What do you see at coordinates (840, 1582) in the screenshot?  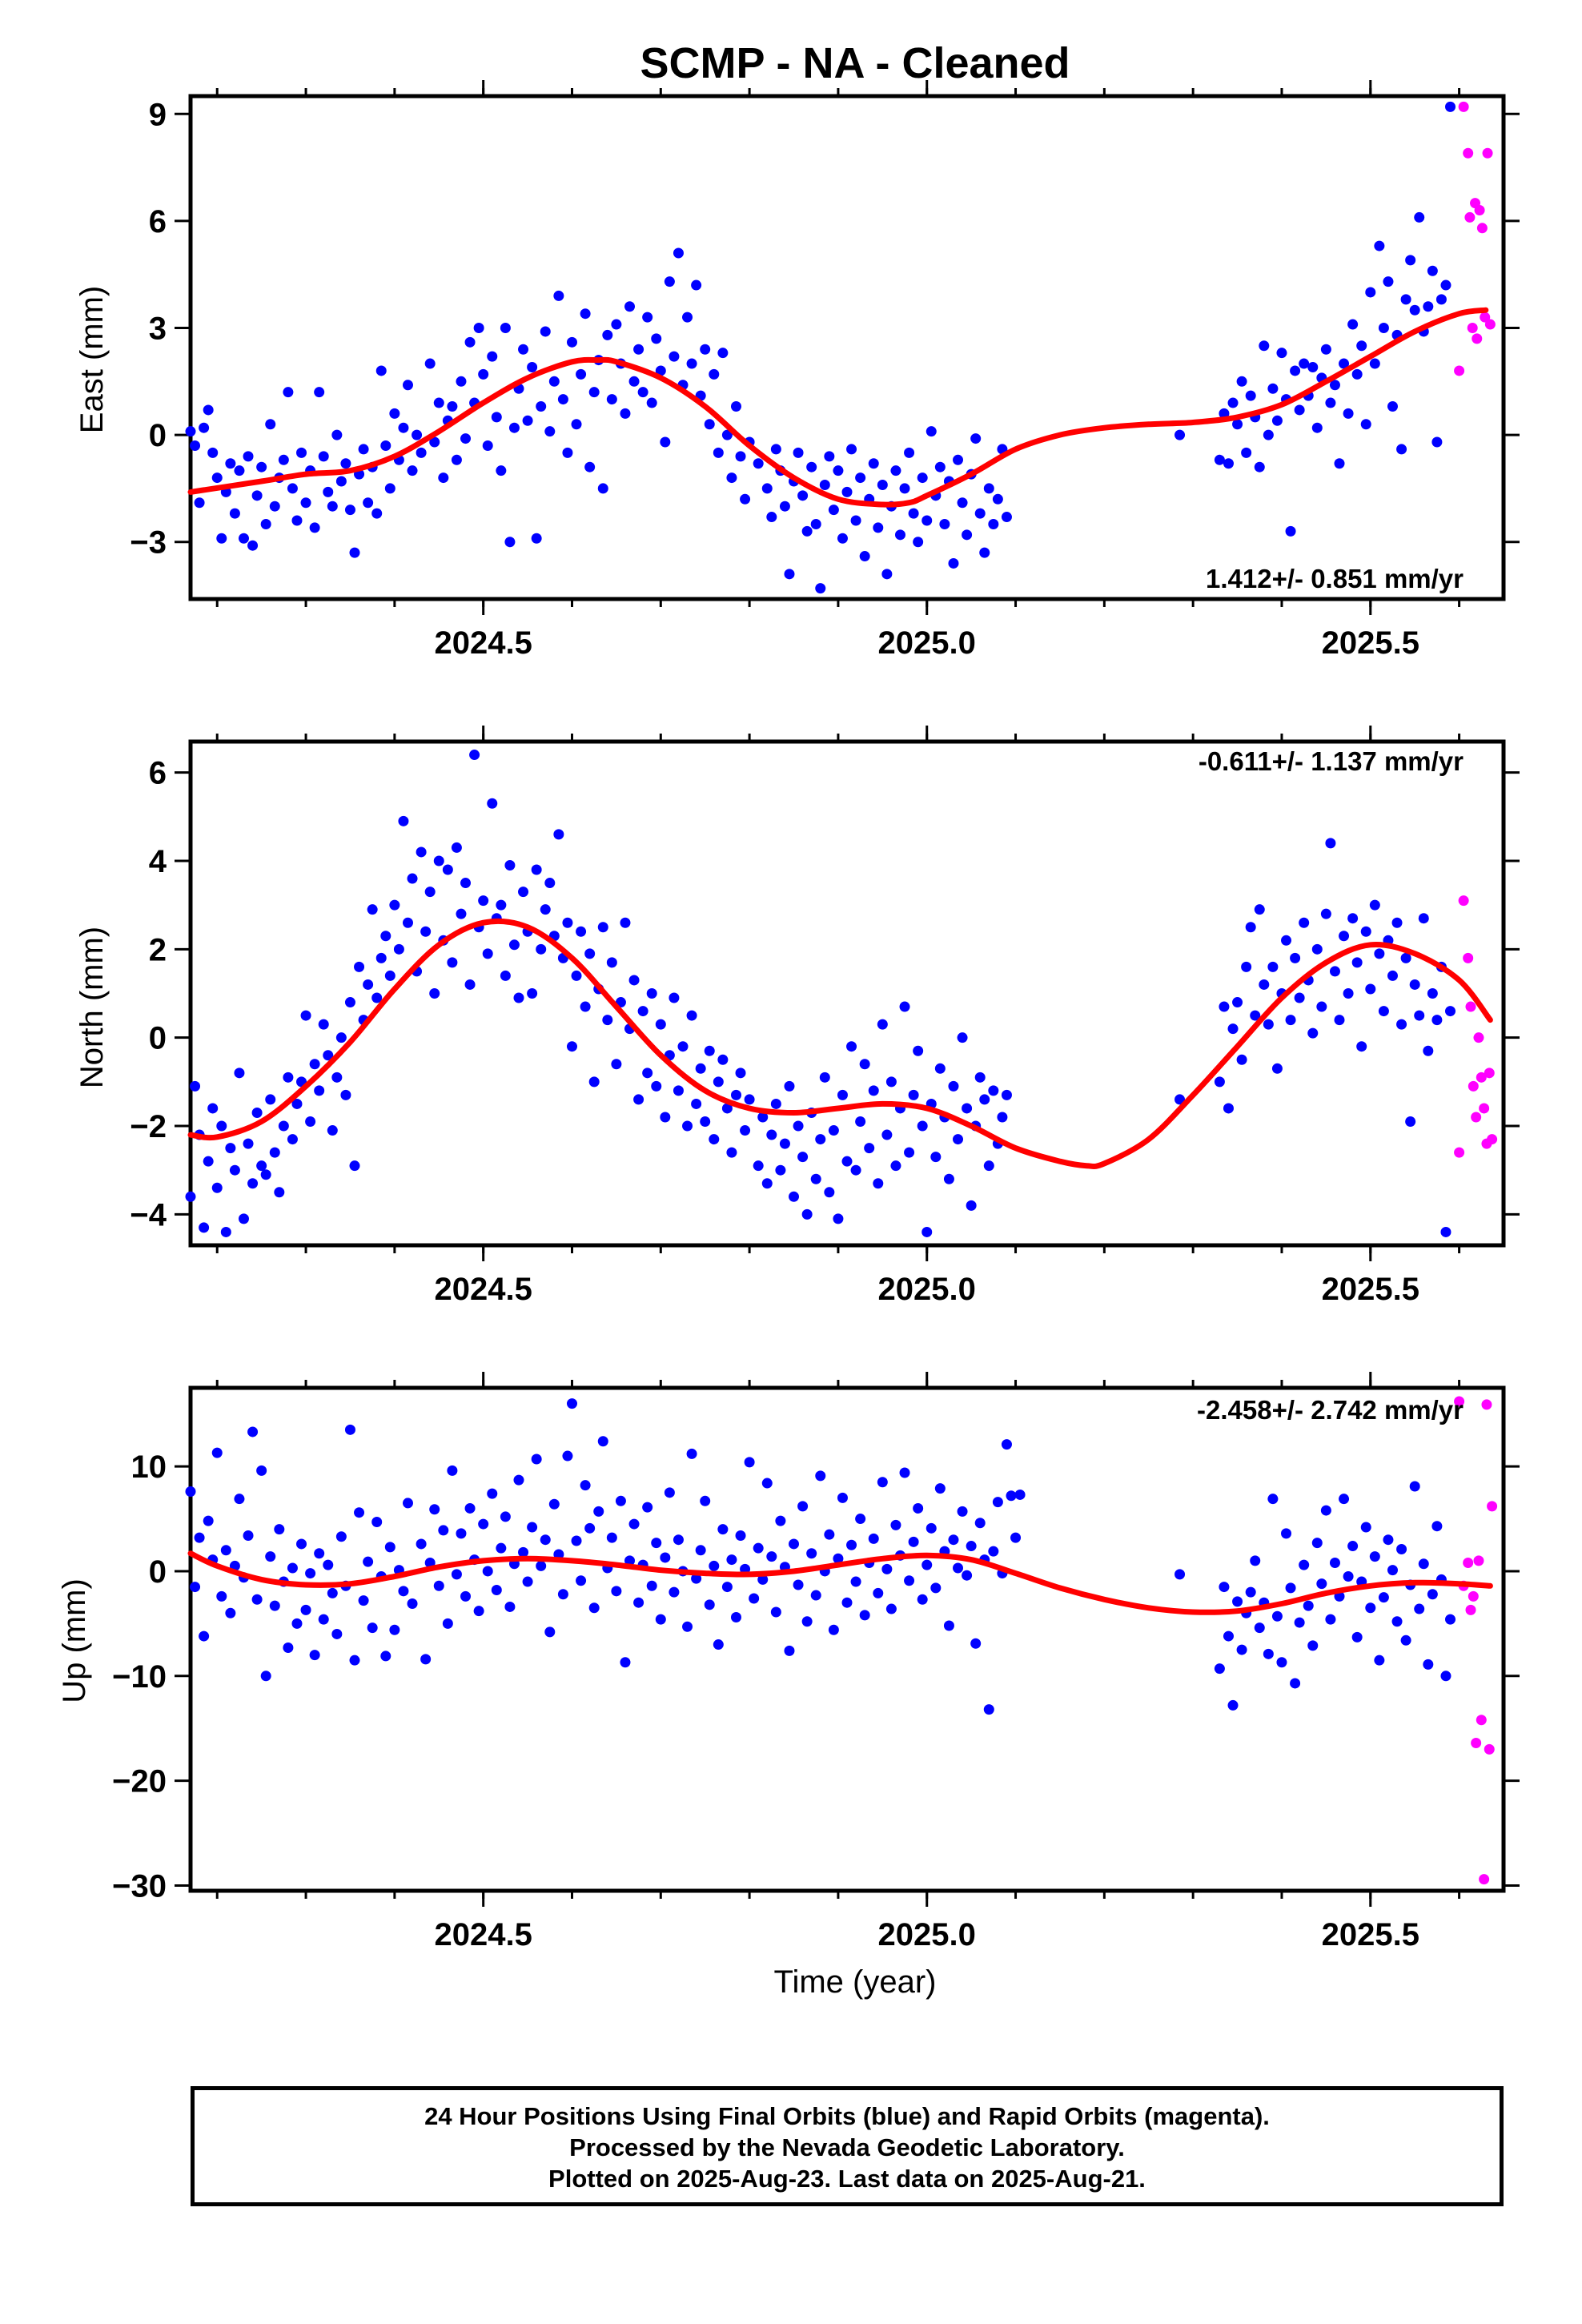 I see `up-fit-curve` at bounding box center [840, 1582].